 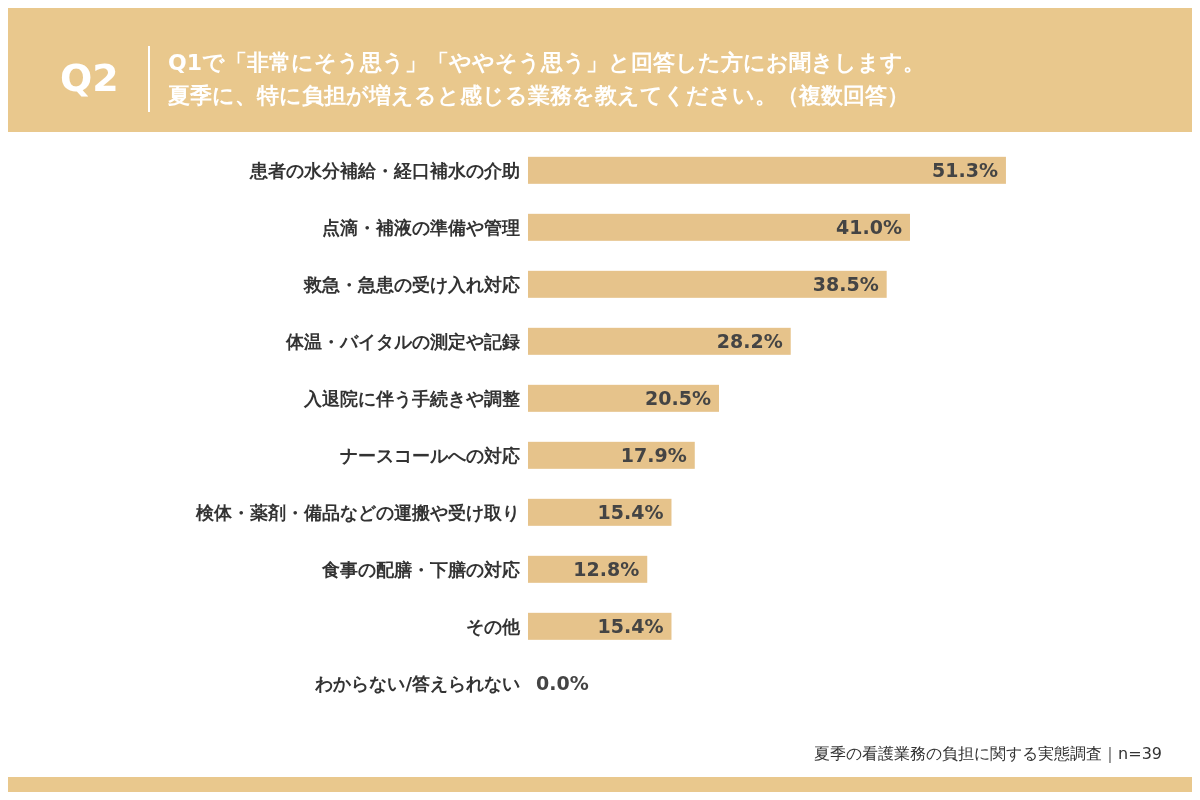 I want to click on data-label: 41.0%, so click(x=869, y=226).